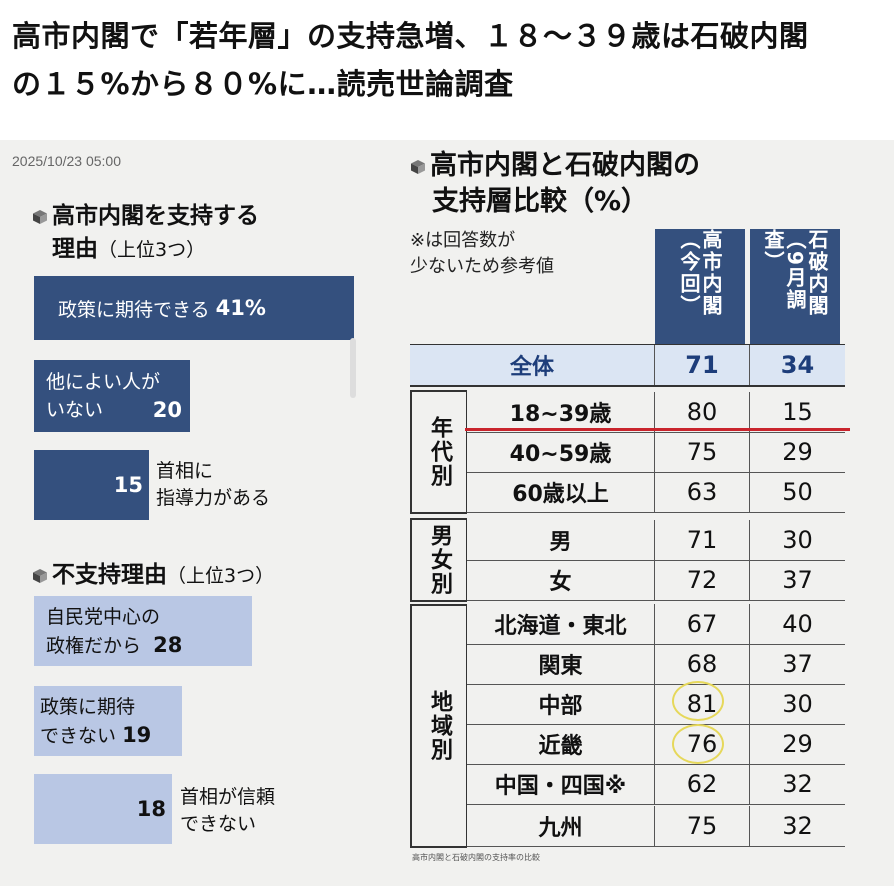 The image size is (894, 886). I want to click on row-label: 関東, so click(561, 664).